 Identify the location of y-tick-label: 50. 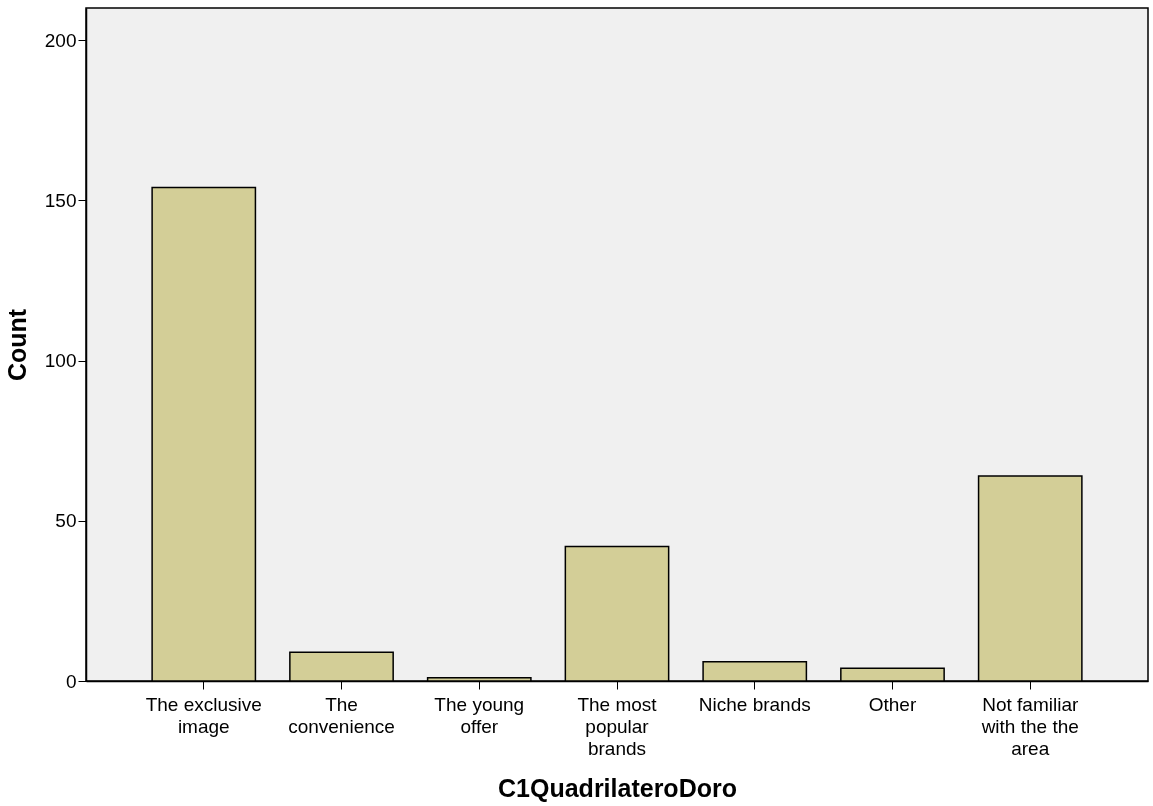
(66, 521).